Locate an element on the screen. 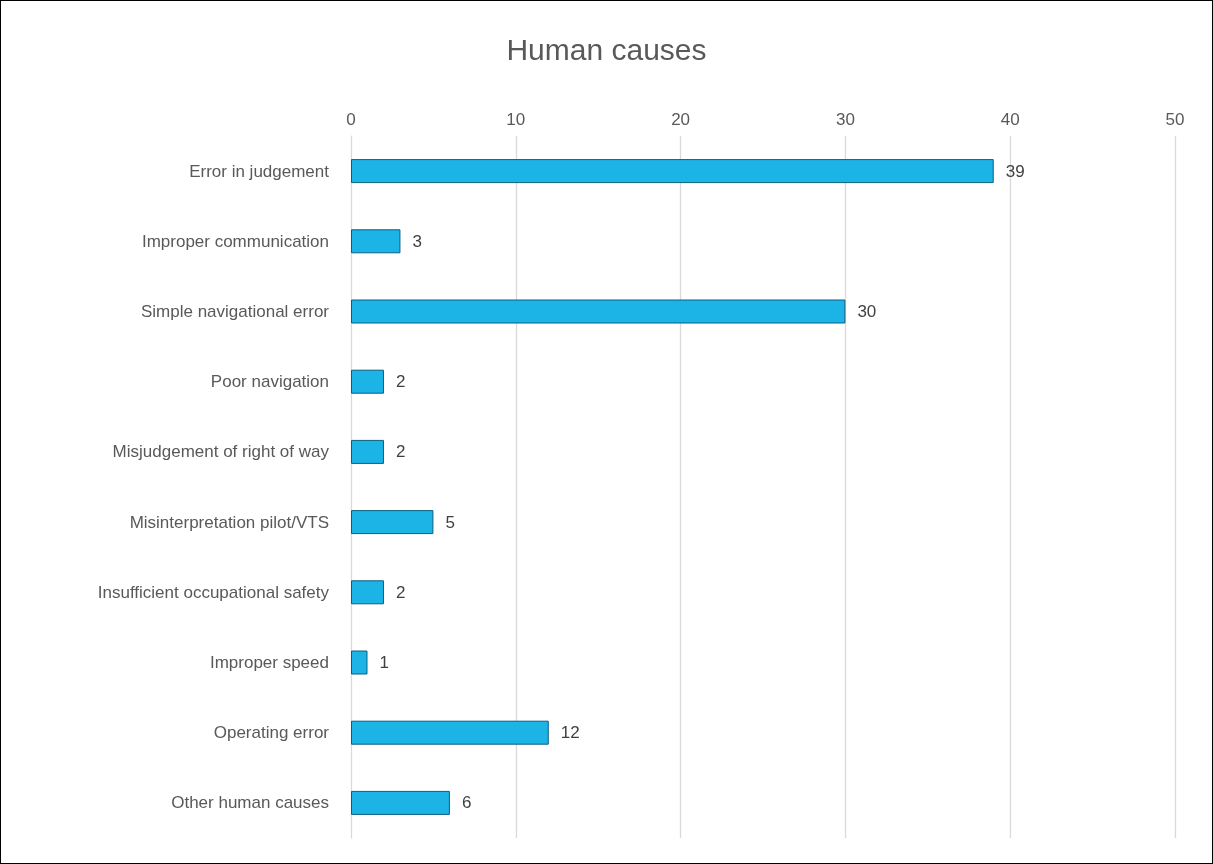 Image resolution: width=1213 pixels, height=864 pixels. x-tick-label: 10 is located at coordinates (516, 119).